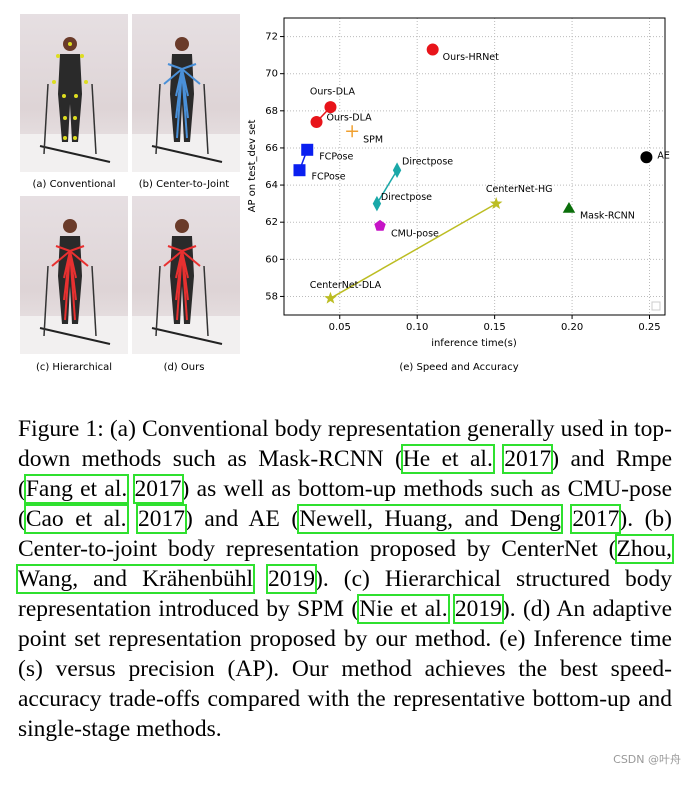 This screenshot has height=787, width=695. Describe the element at coordinates (647, 759) in the screenshot. I see `watermark: CSDN @叶舟` at that location.